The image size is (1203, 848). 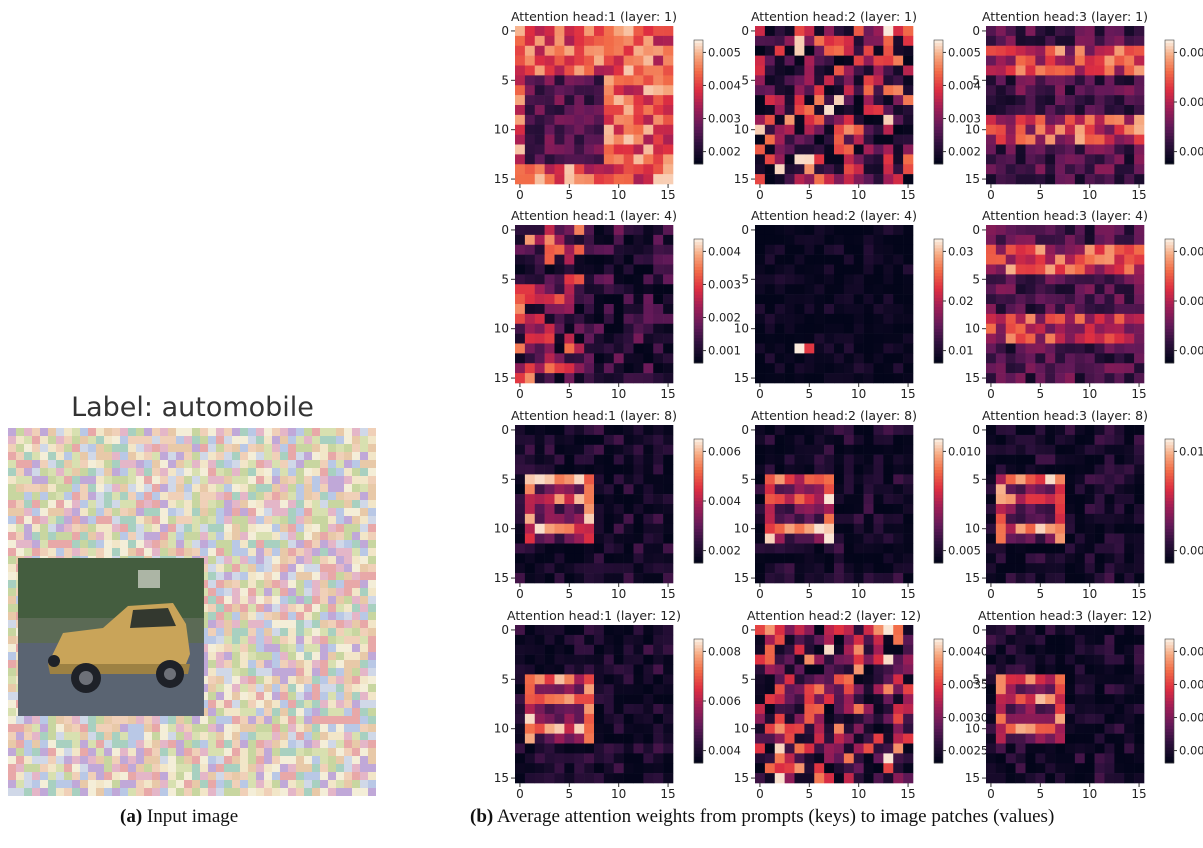 I want to click on y-tick-label: 0, so click(x=976, y=31).